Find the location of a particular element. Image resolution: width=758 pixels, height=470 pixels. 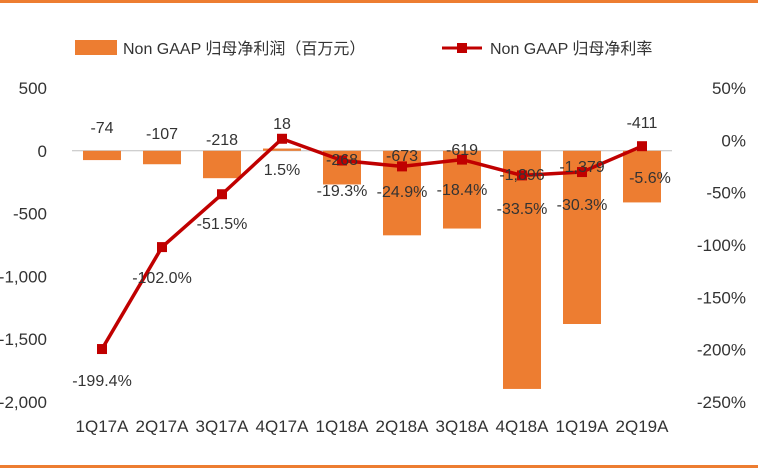

x-category-label: 2Q18A is located at coordinates (403, 426).